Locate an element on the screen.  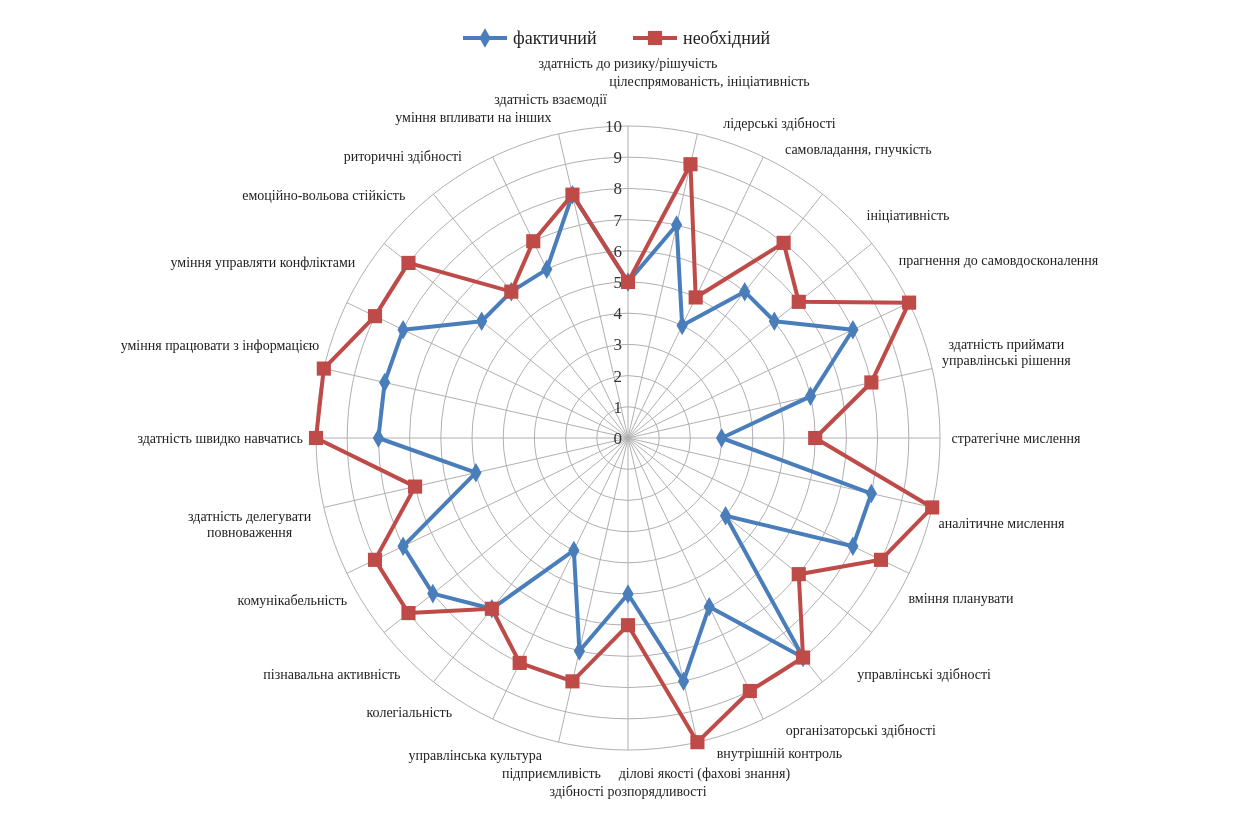
y-tick-label: 9 is located at coordinates (617, 158).